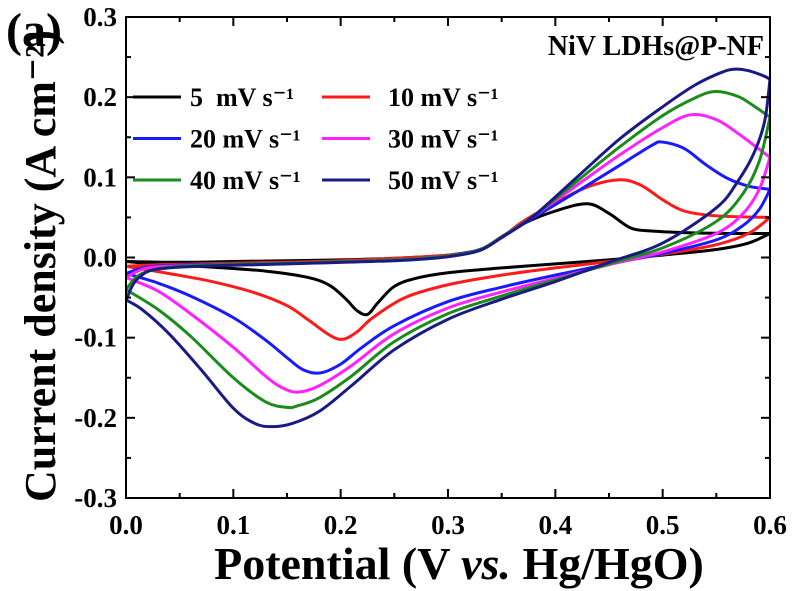 The height and width of the screenshot is (591, 792). Describe the element at coordinates (34, 30) in the screenshot. I see `panel-label: (a)` at that location.